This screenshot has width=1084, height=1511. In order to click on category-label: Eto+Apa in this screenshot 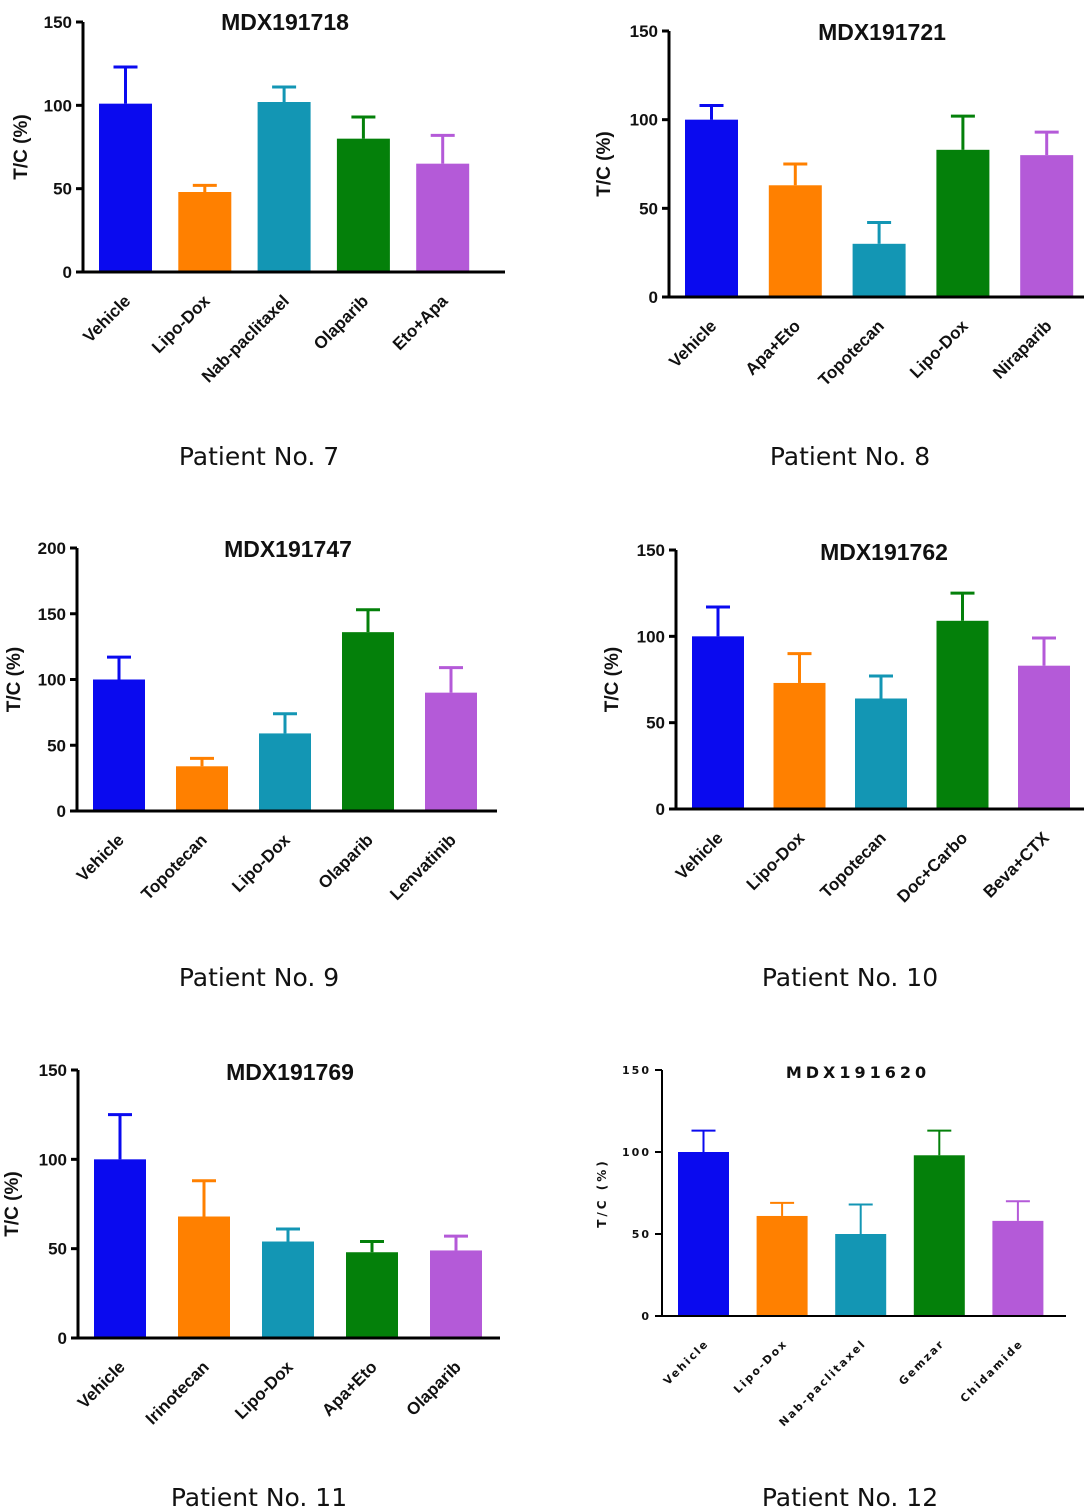, I will do `click(420, 322)`.